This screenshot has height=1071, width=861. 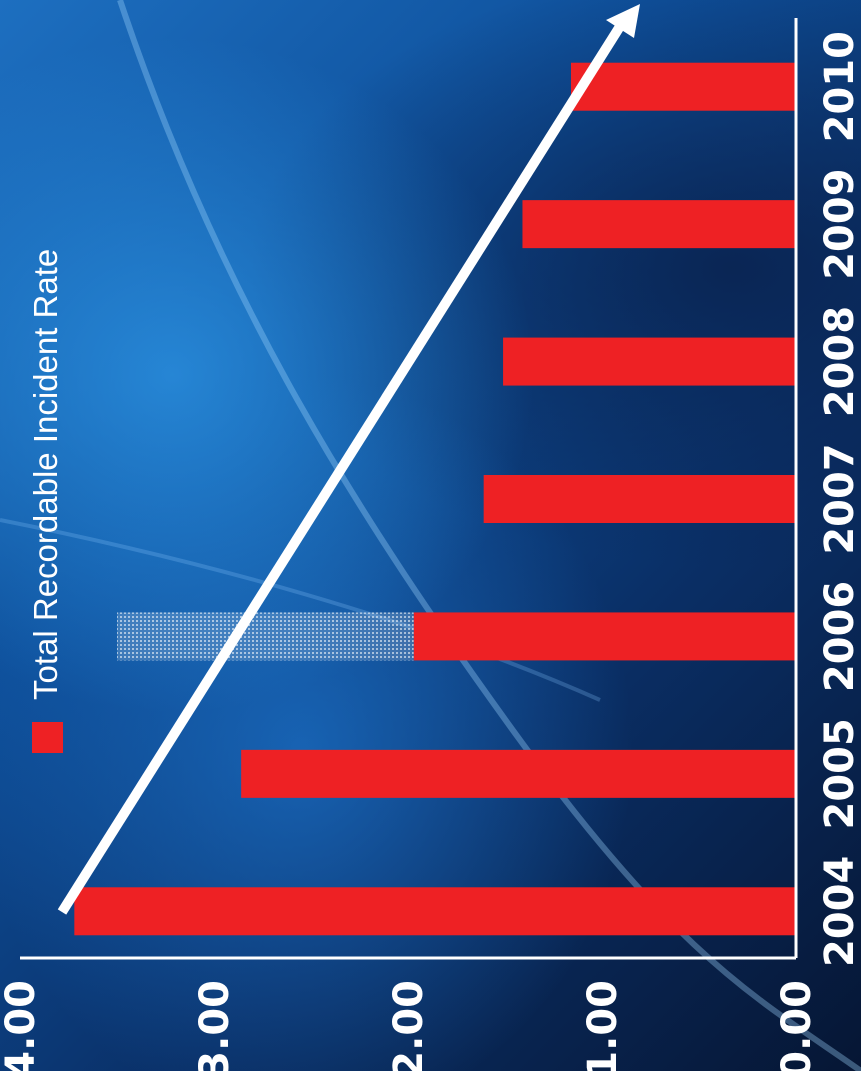 I want to click on category-tick-label: 2010, so click(x=839, y=86).